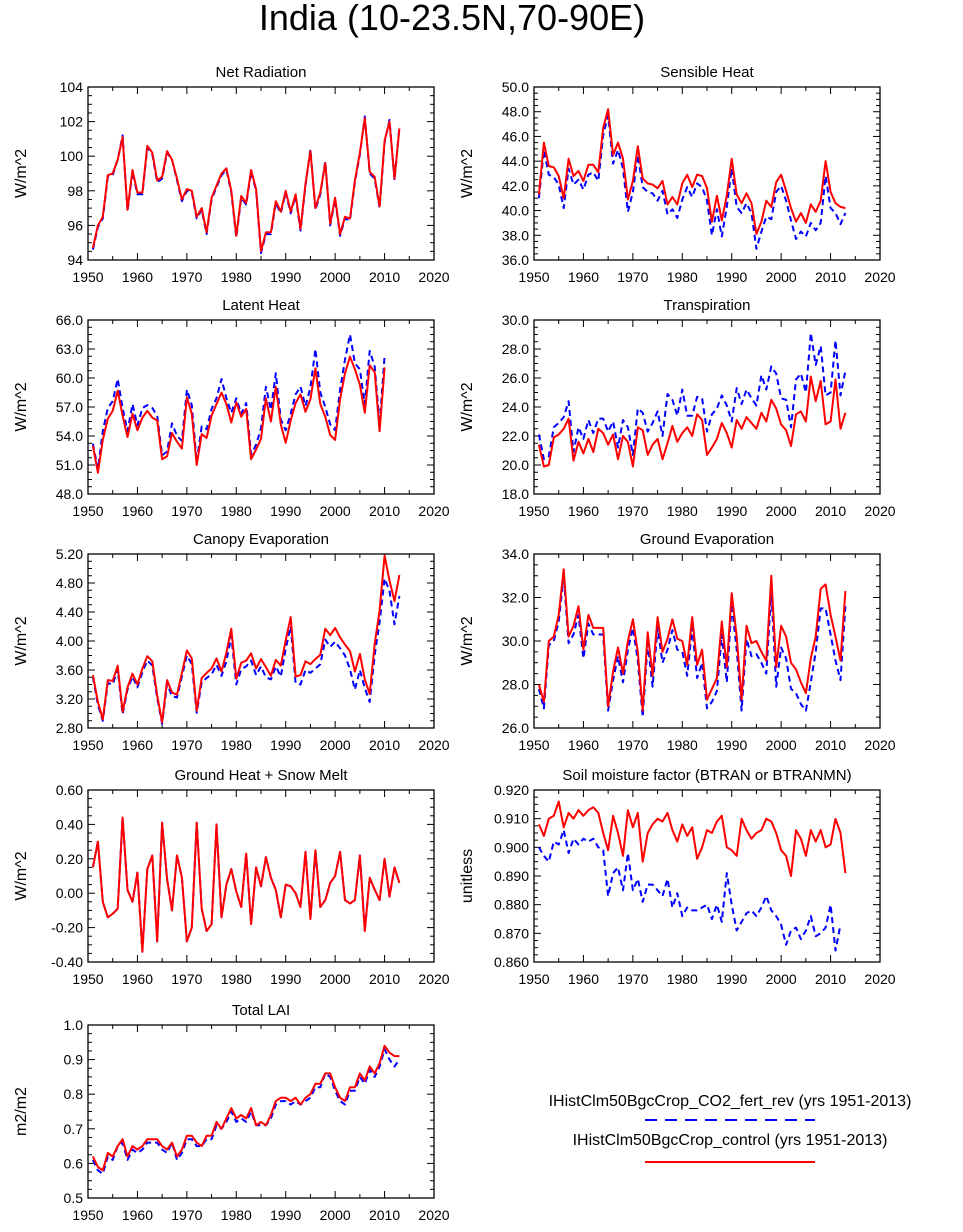 This screenshot has height=1232, width=963. Describe the element at coordinates (511, 962) in the screenshot. I see `y-tick-label: 0.860` at that location.